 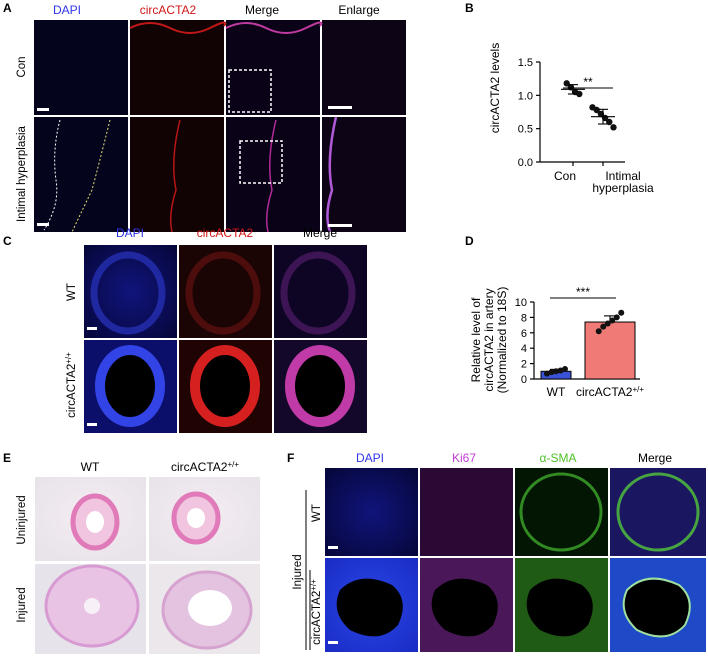 What do you see at coordinates (464, 458) in the screenshot?
I see `col-label-ki67: Ki67` at bounding box center [464, 458].